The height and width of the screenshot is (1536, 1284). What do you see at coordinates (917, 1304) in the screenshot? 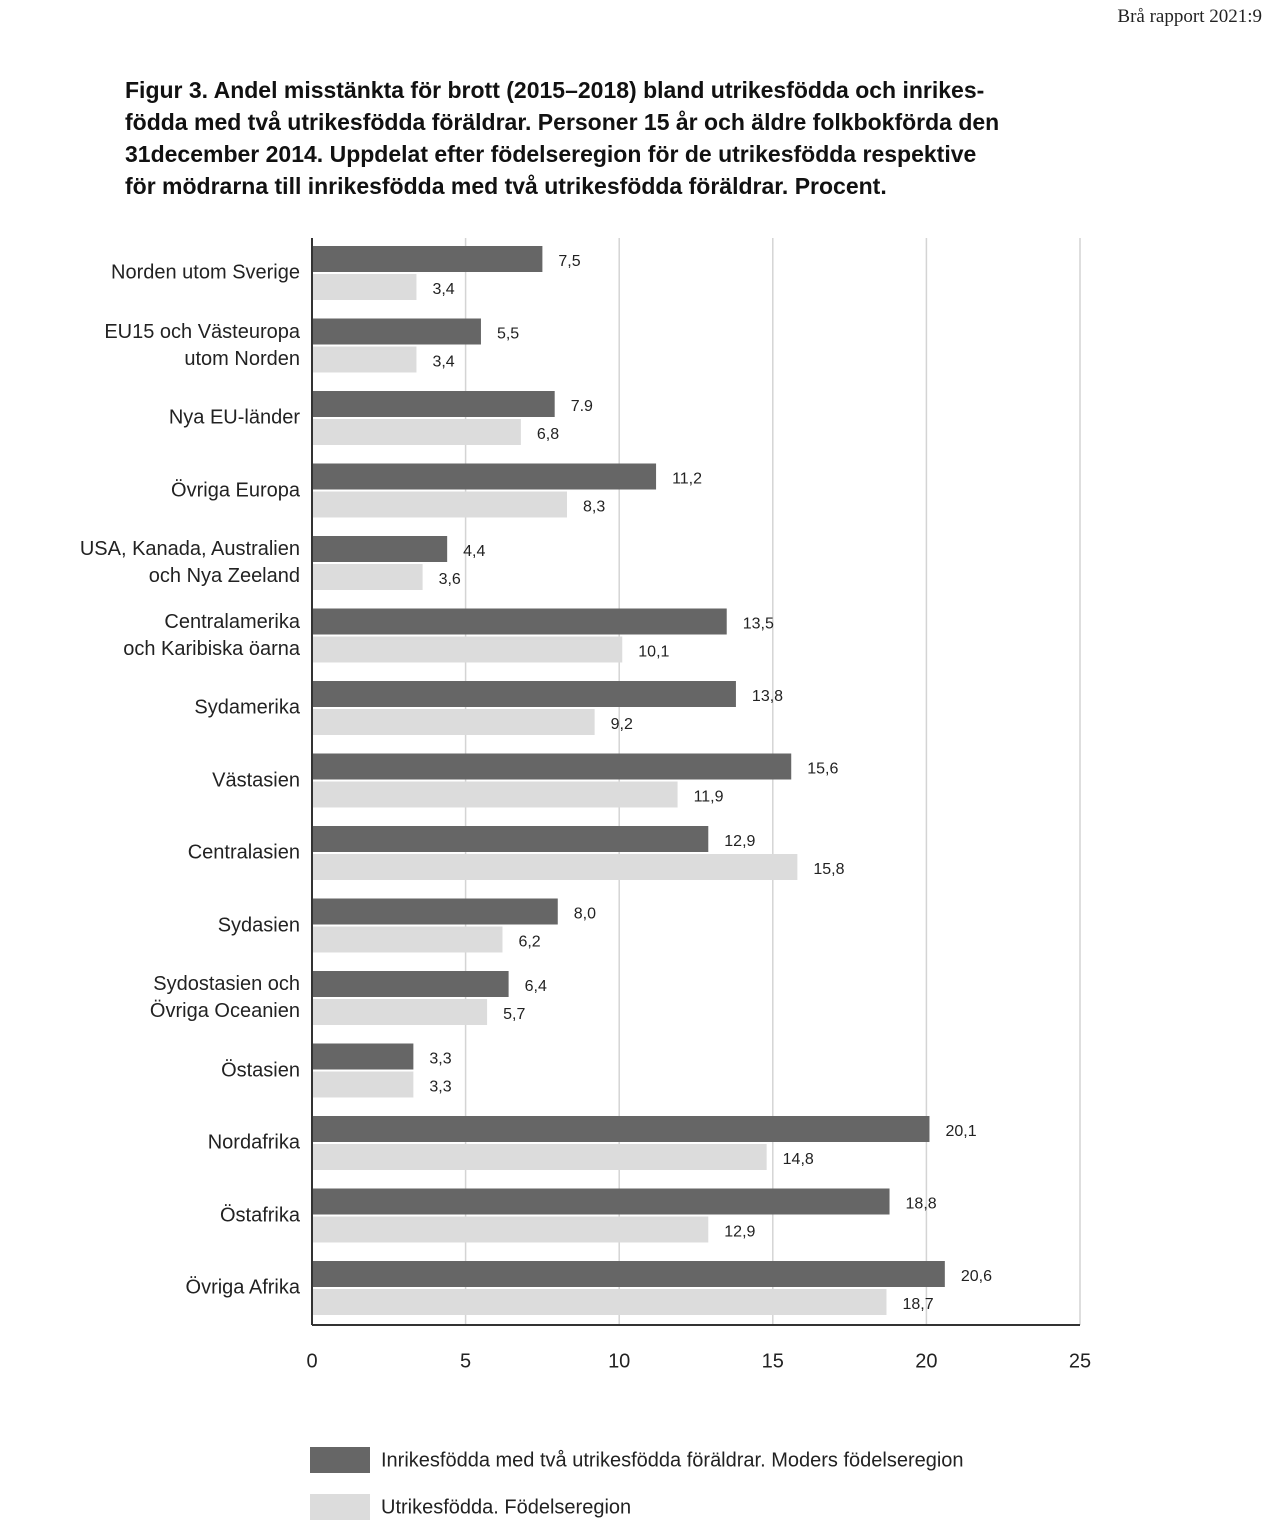
I see `value-label: 18,7` at bounding box center [917, 1304].